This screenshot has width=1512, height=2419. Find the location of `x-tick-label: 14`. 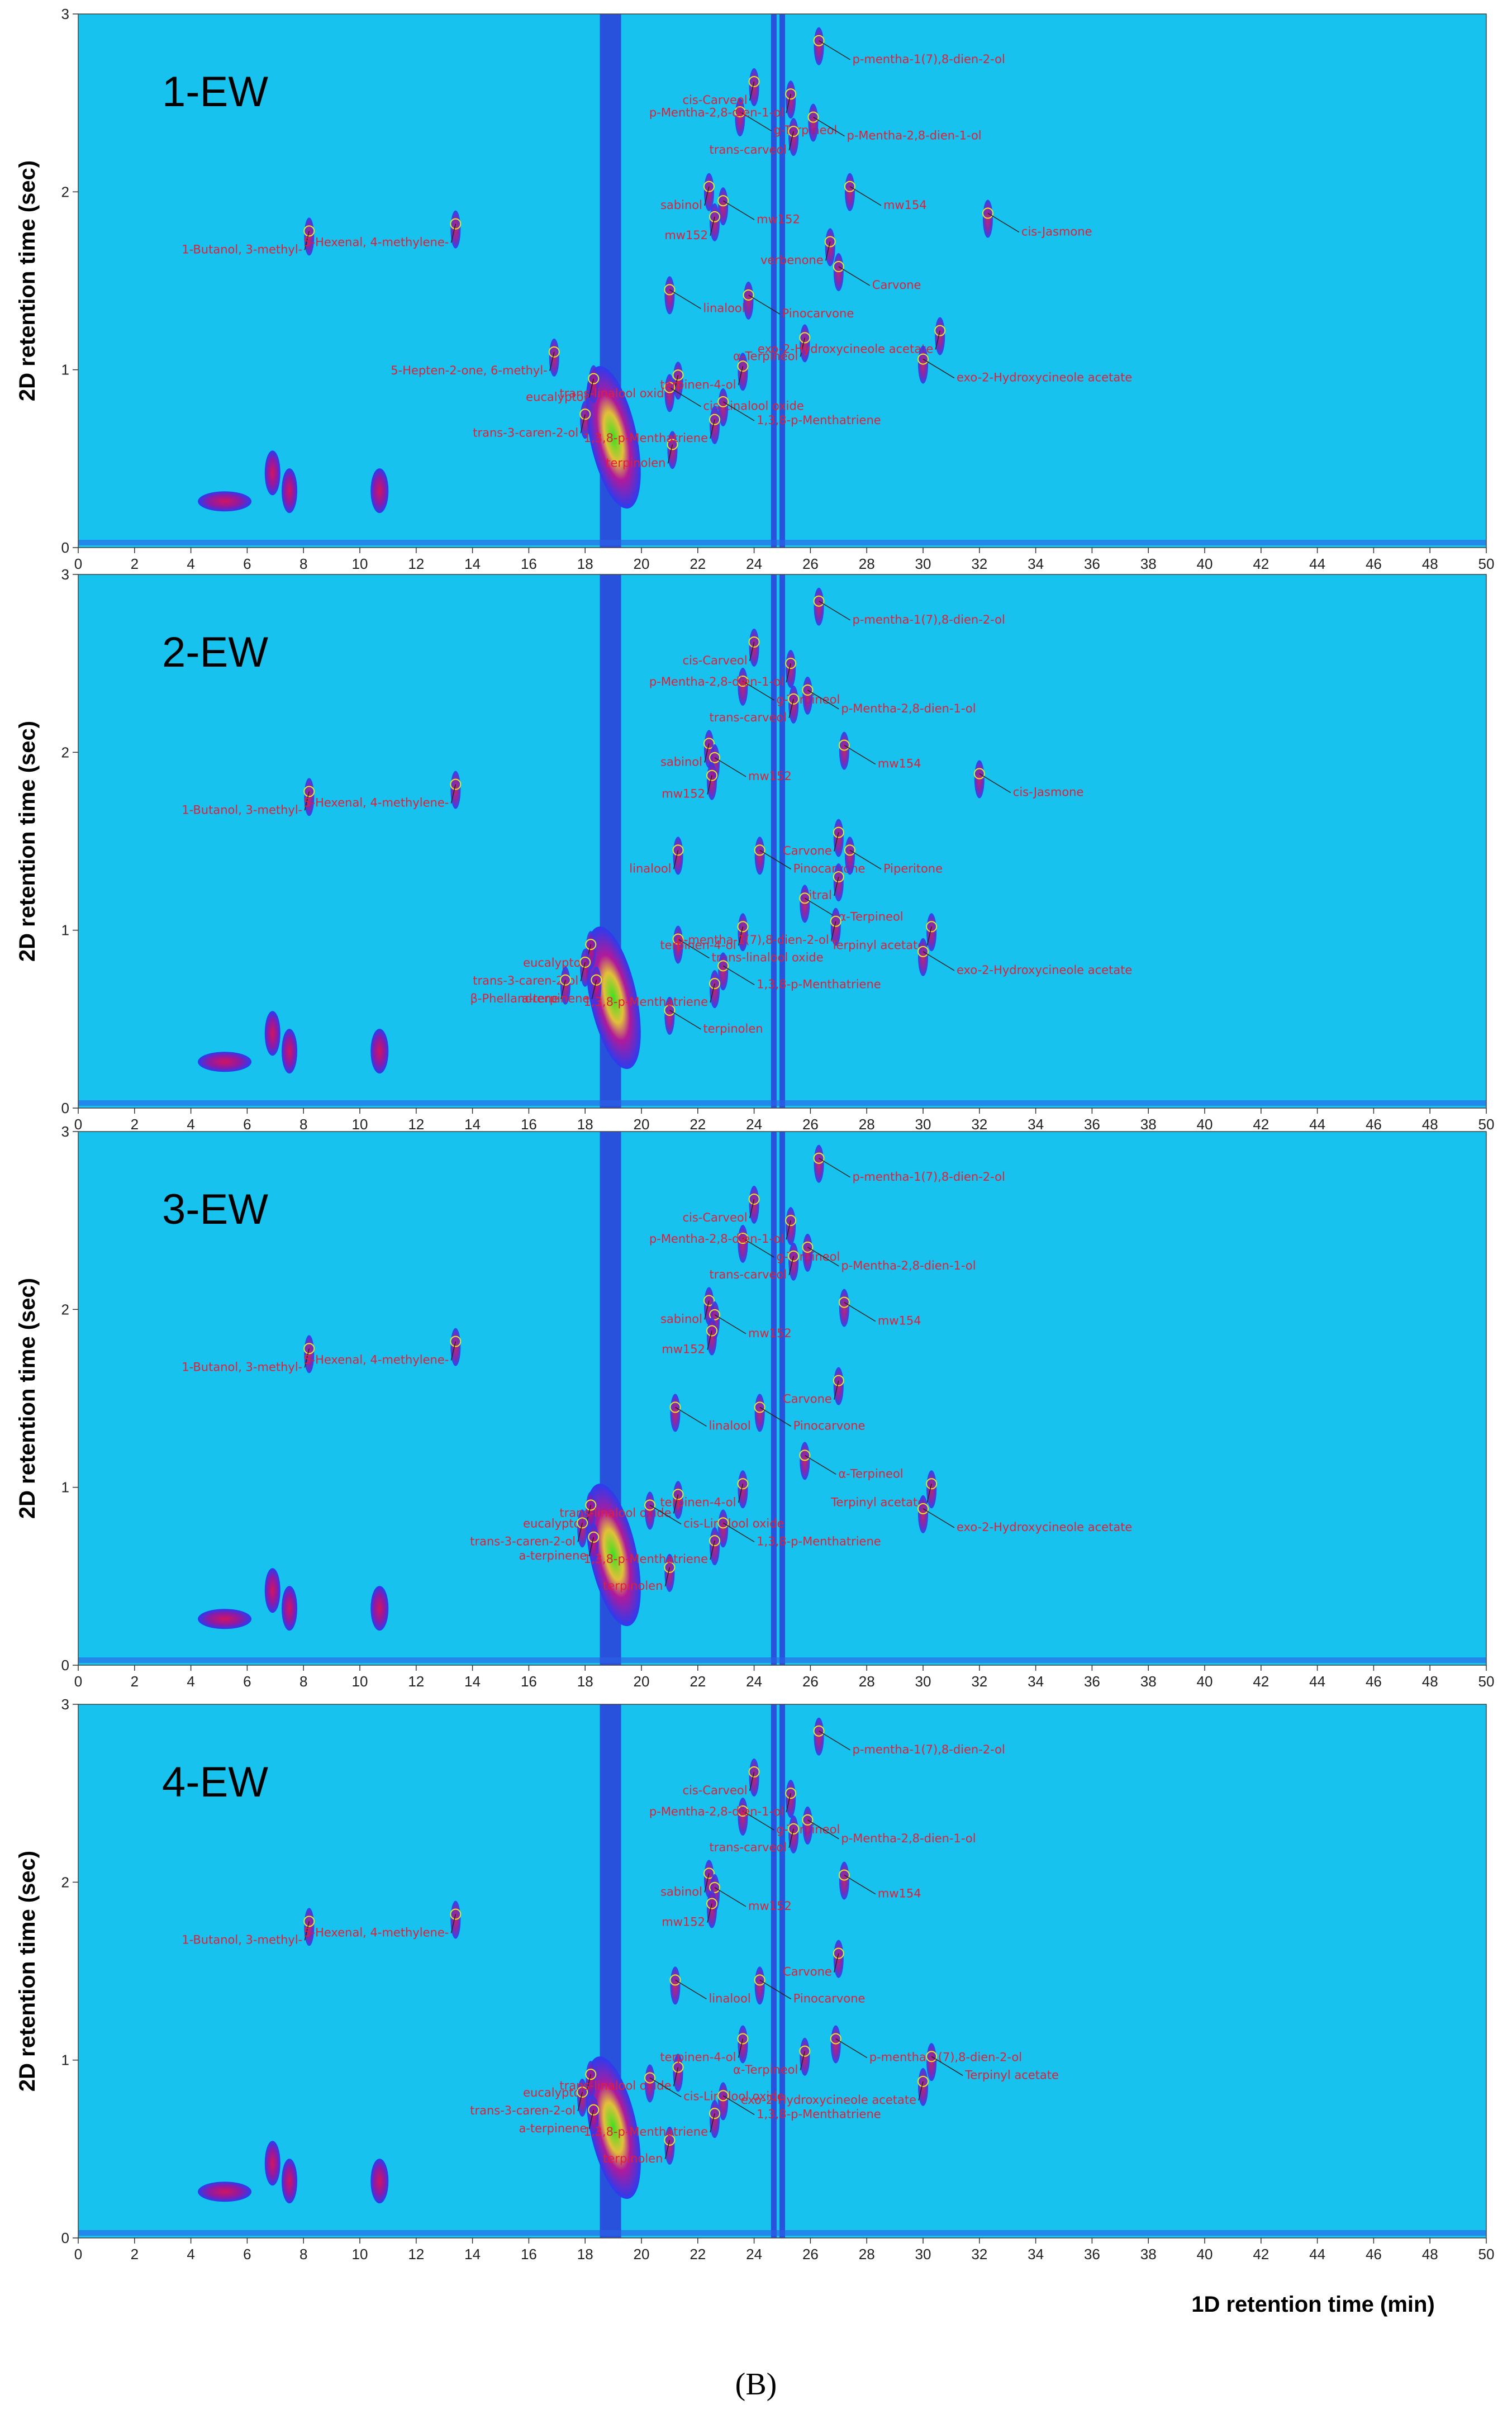

x-tick-label: 14 is located at coordinates (472, 2254).